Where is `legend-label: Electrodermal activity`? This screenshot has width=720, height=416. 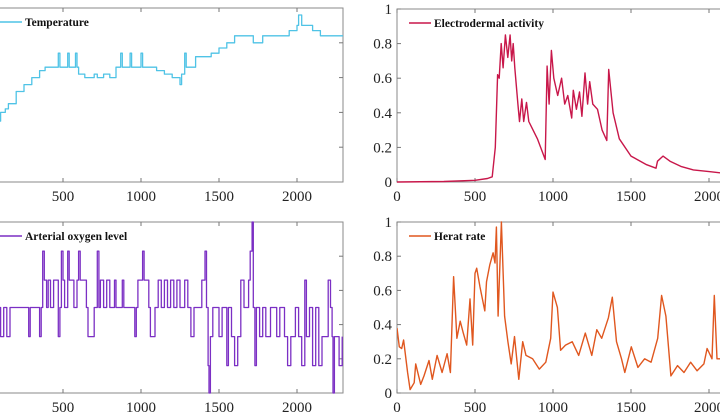 legend-label: Electrodermal activity is located at coordinates (489, 24).